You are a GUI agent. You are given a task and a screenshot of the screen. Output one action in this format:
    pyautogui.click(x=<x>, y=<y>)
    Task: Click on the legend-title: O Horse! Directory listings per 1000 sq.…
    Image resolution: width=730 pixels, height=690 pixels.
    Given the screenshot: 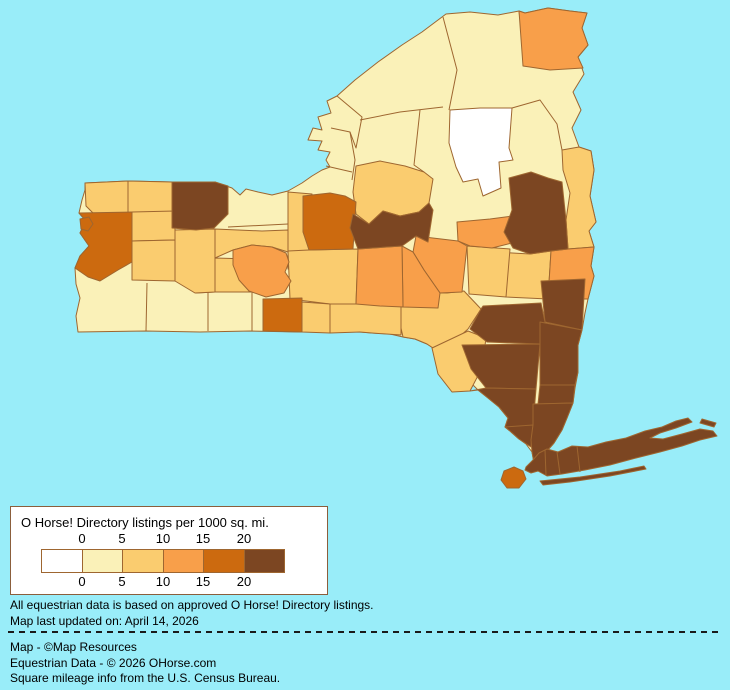 What is the action you would take?
    pyautogui.click(x=145, y=522)
    